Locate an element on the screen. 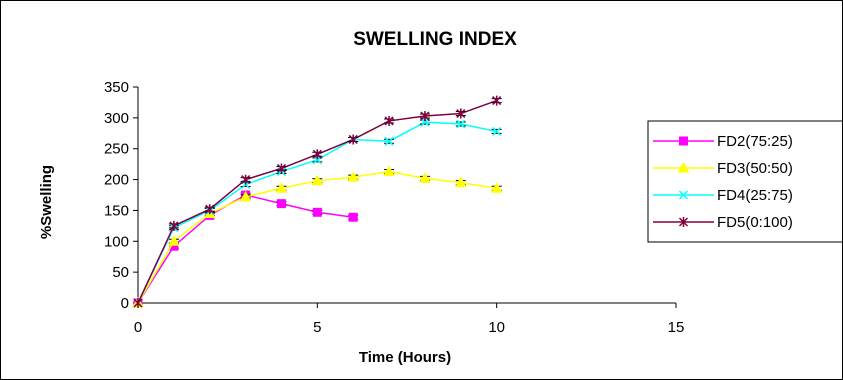  y-tick-label: 150 is located at coordinates (116, 210).